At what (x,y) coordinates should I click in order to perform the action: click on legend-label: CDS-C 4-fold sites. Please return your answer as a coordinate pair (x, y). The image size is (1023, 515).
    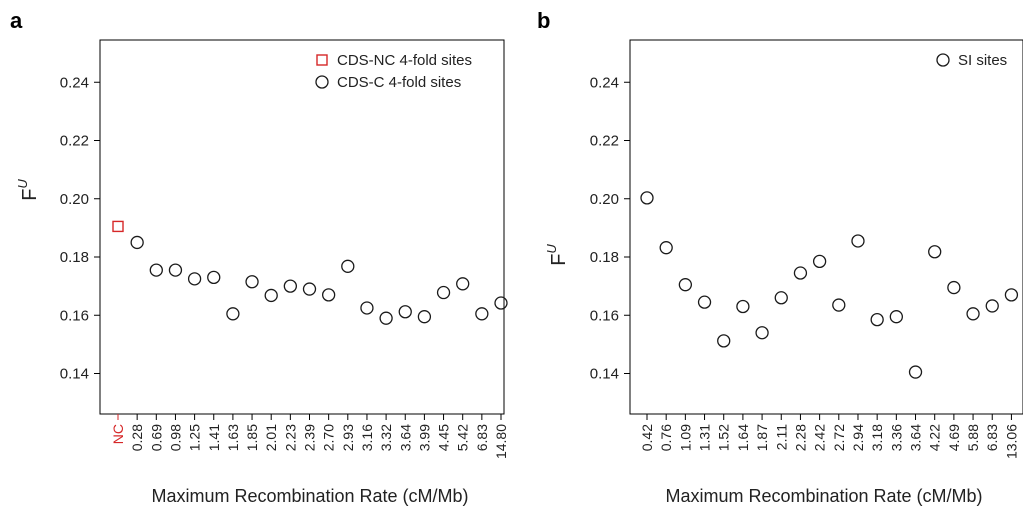
    Looking at the image, I should click on (399, 82).